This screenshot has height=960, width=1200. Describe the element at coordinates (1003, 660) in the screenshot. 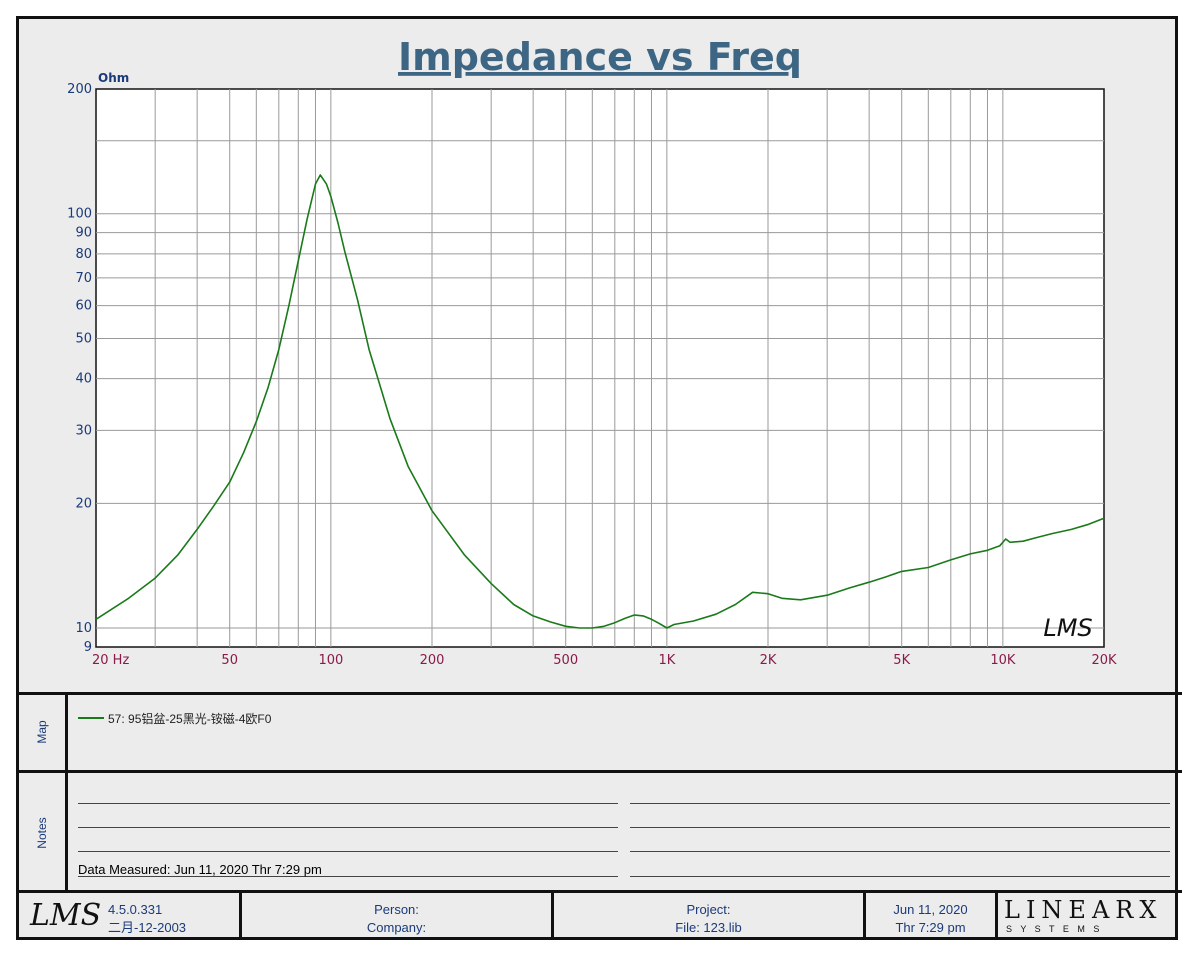

I see `x-tick-label: 10K` at that location.